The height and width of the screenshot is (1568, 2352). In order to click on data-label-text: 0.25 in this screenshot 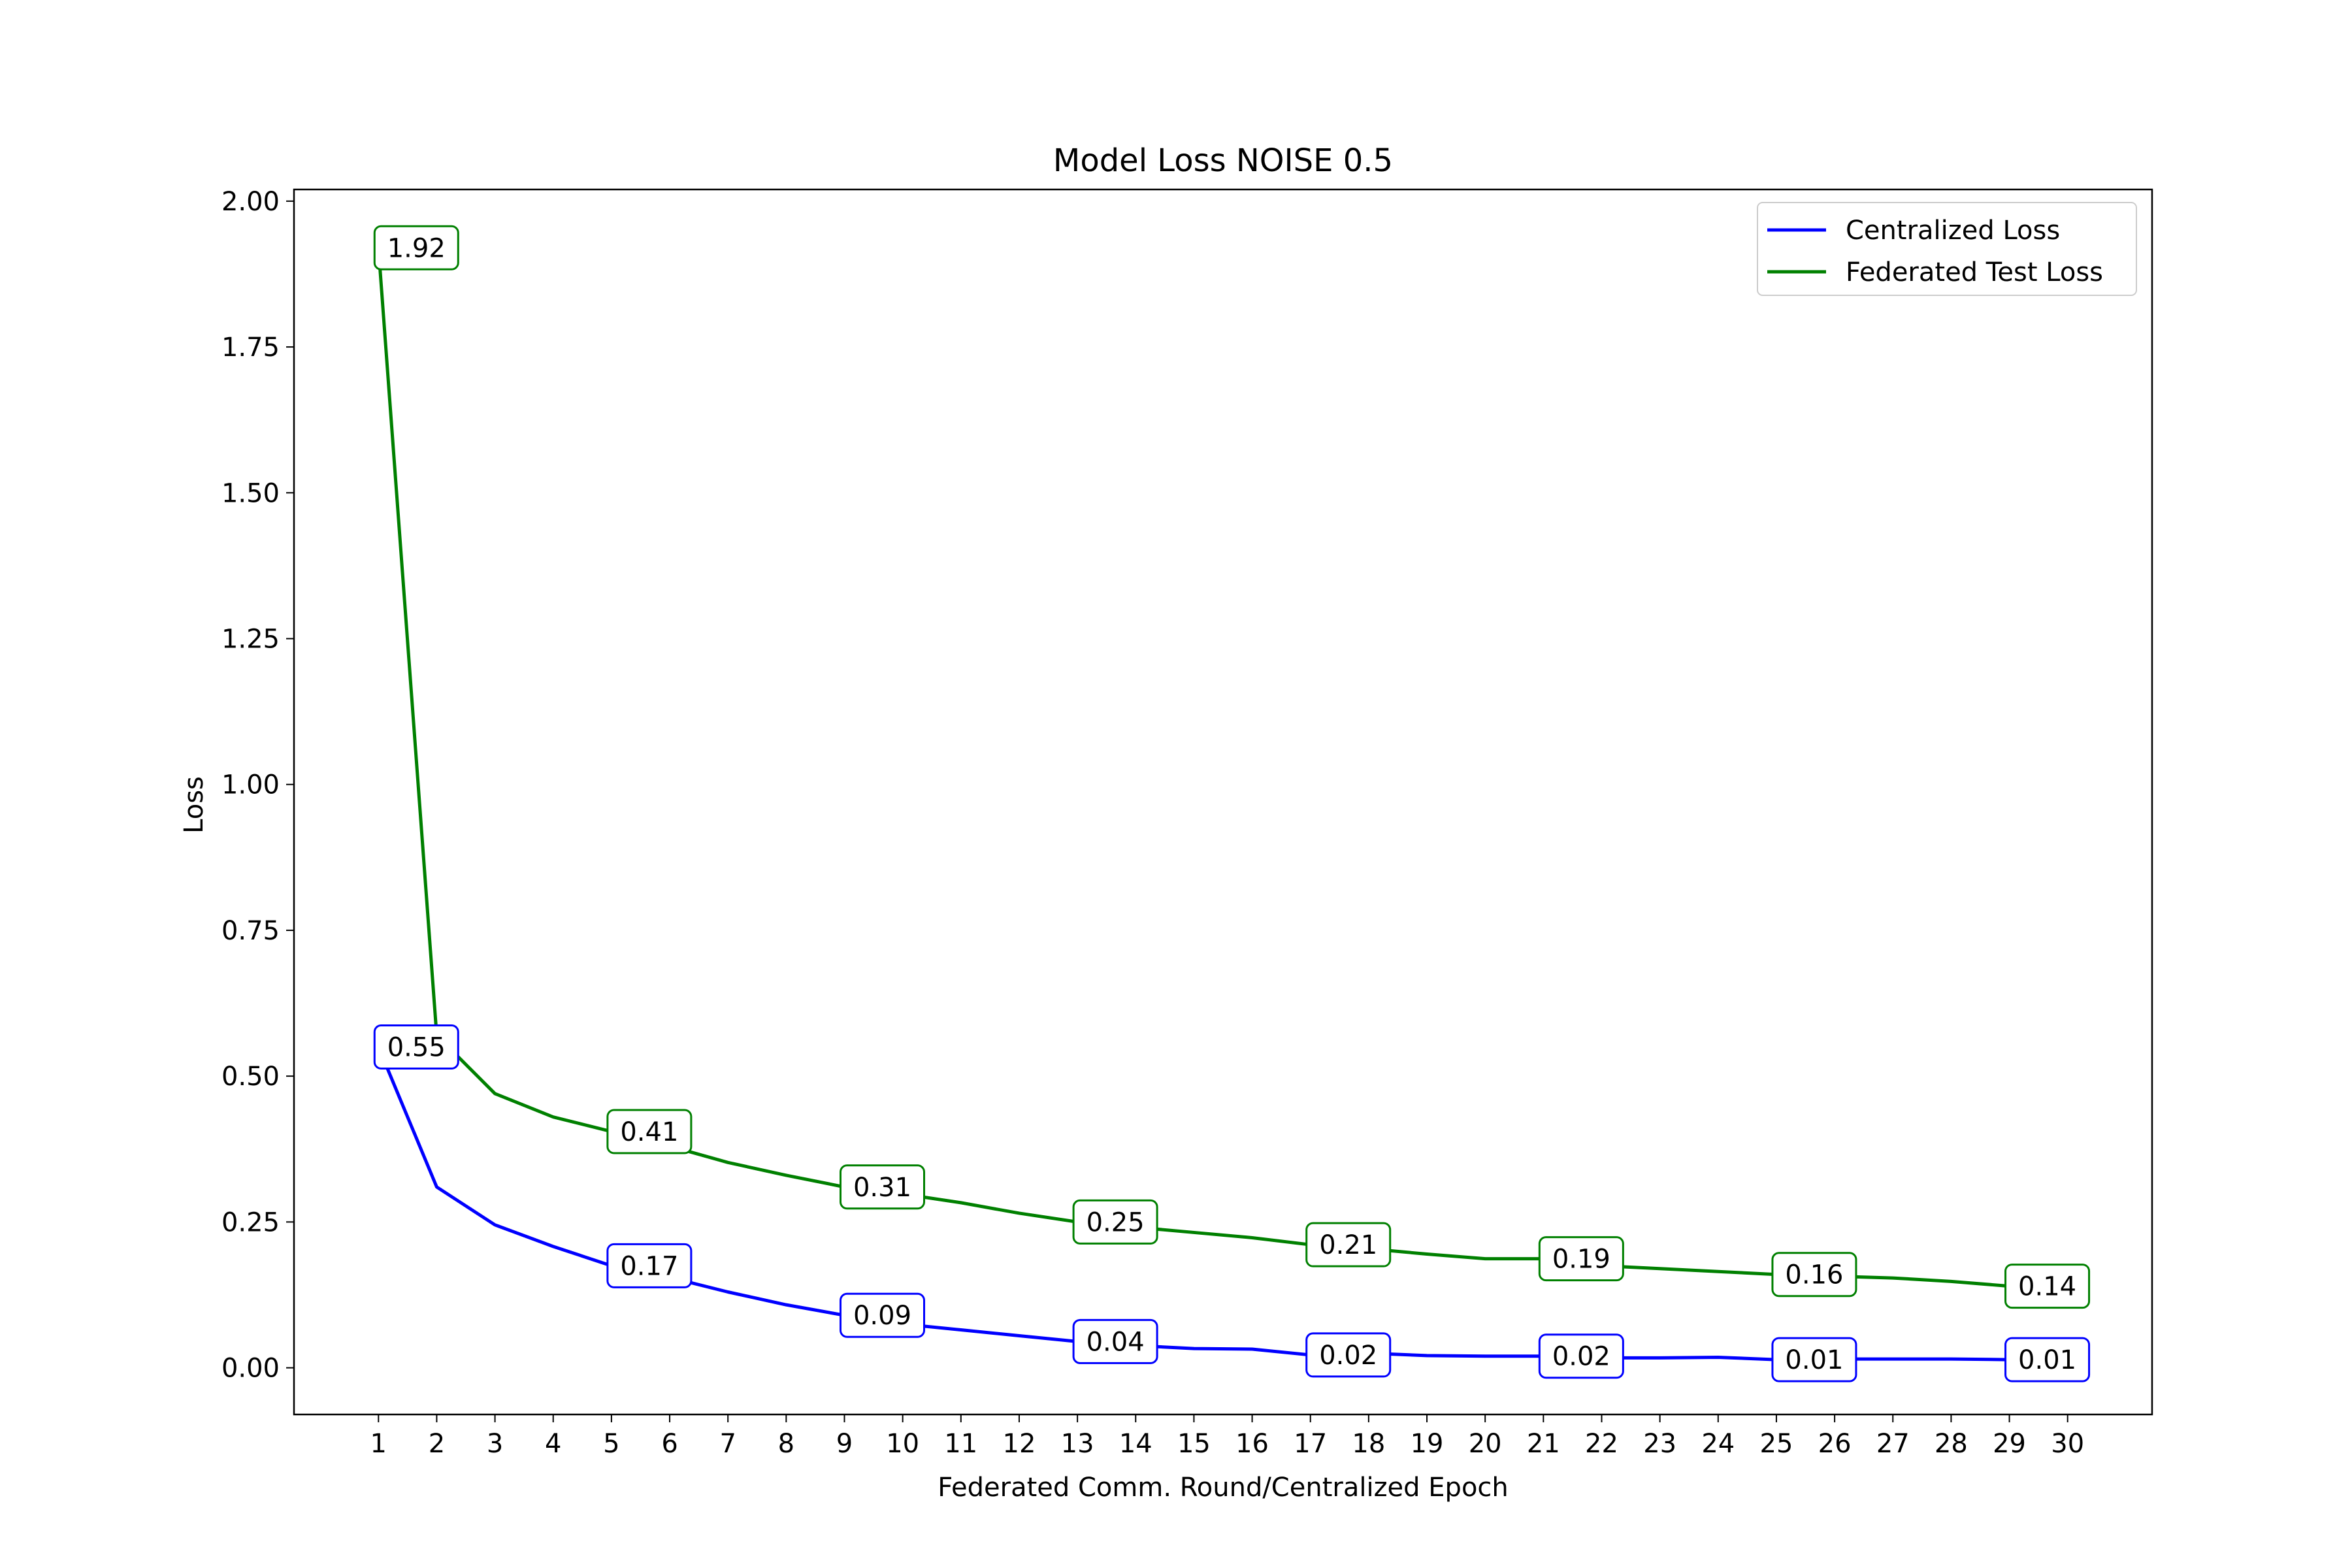, I will do `click(1115, 1222)`.